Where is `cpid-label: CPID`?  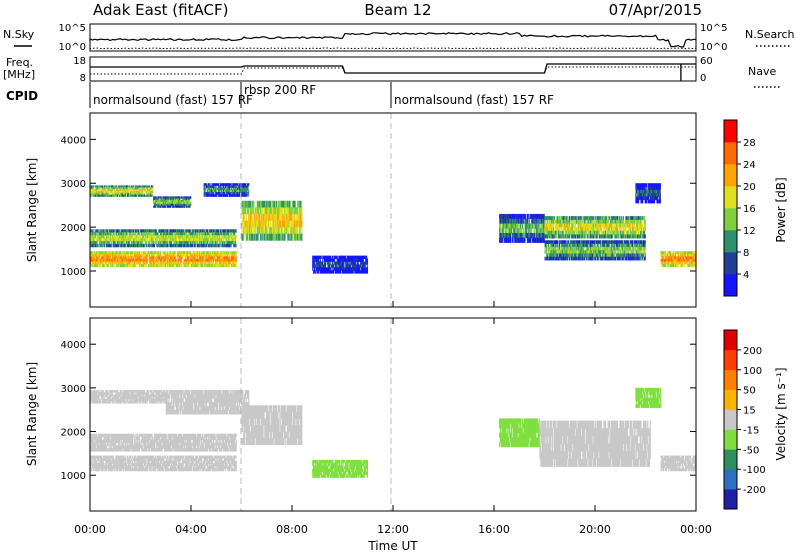
cpid-label: CPID is located at coordinates (22, 96).